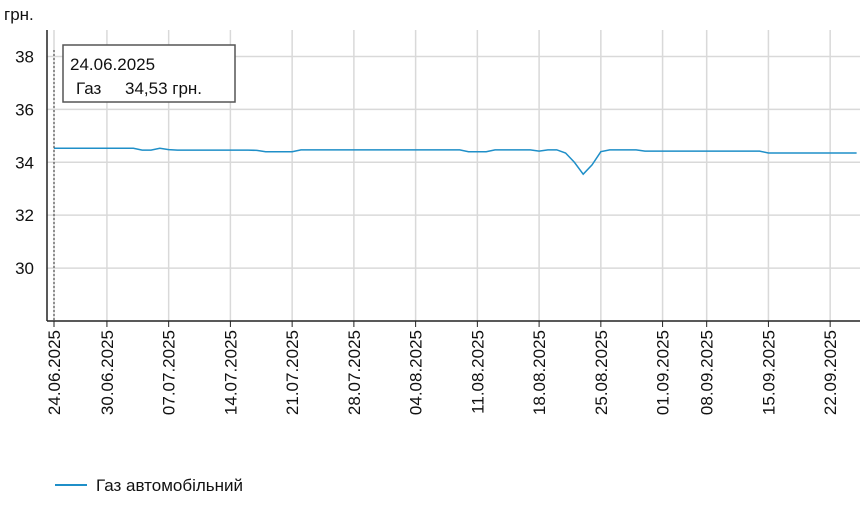 The image size is (866, 508). Describe the element at coordinates (107, 372) in the screenshot. I see `x-tick-label: 30.06.2025` at that location.